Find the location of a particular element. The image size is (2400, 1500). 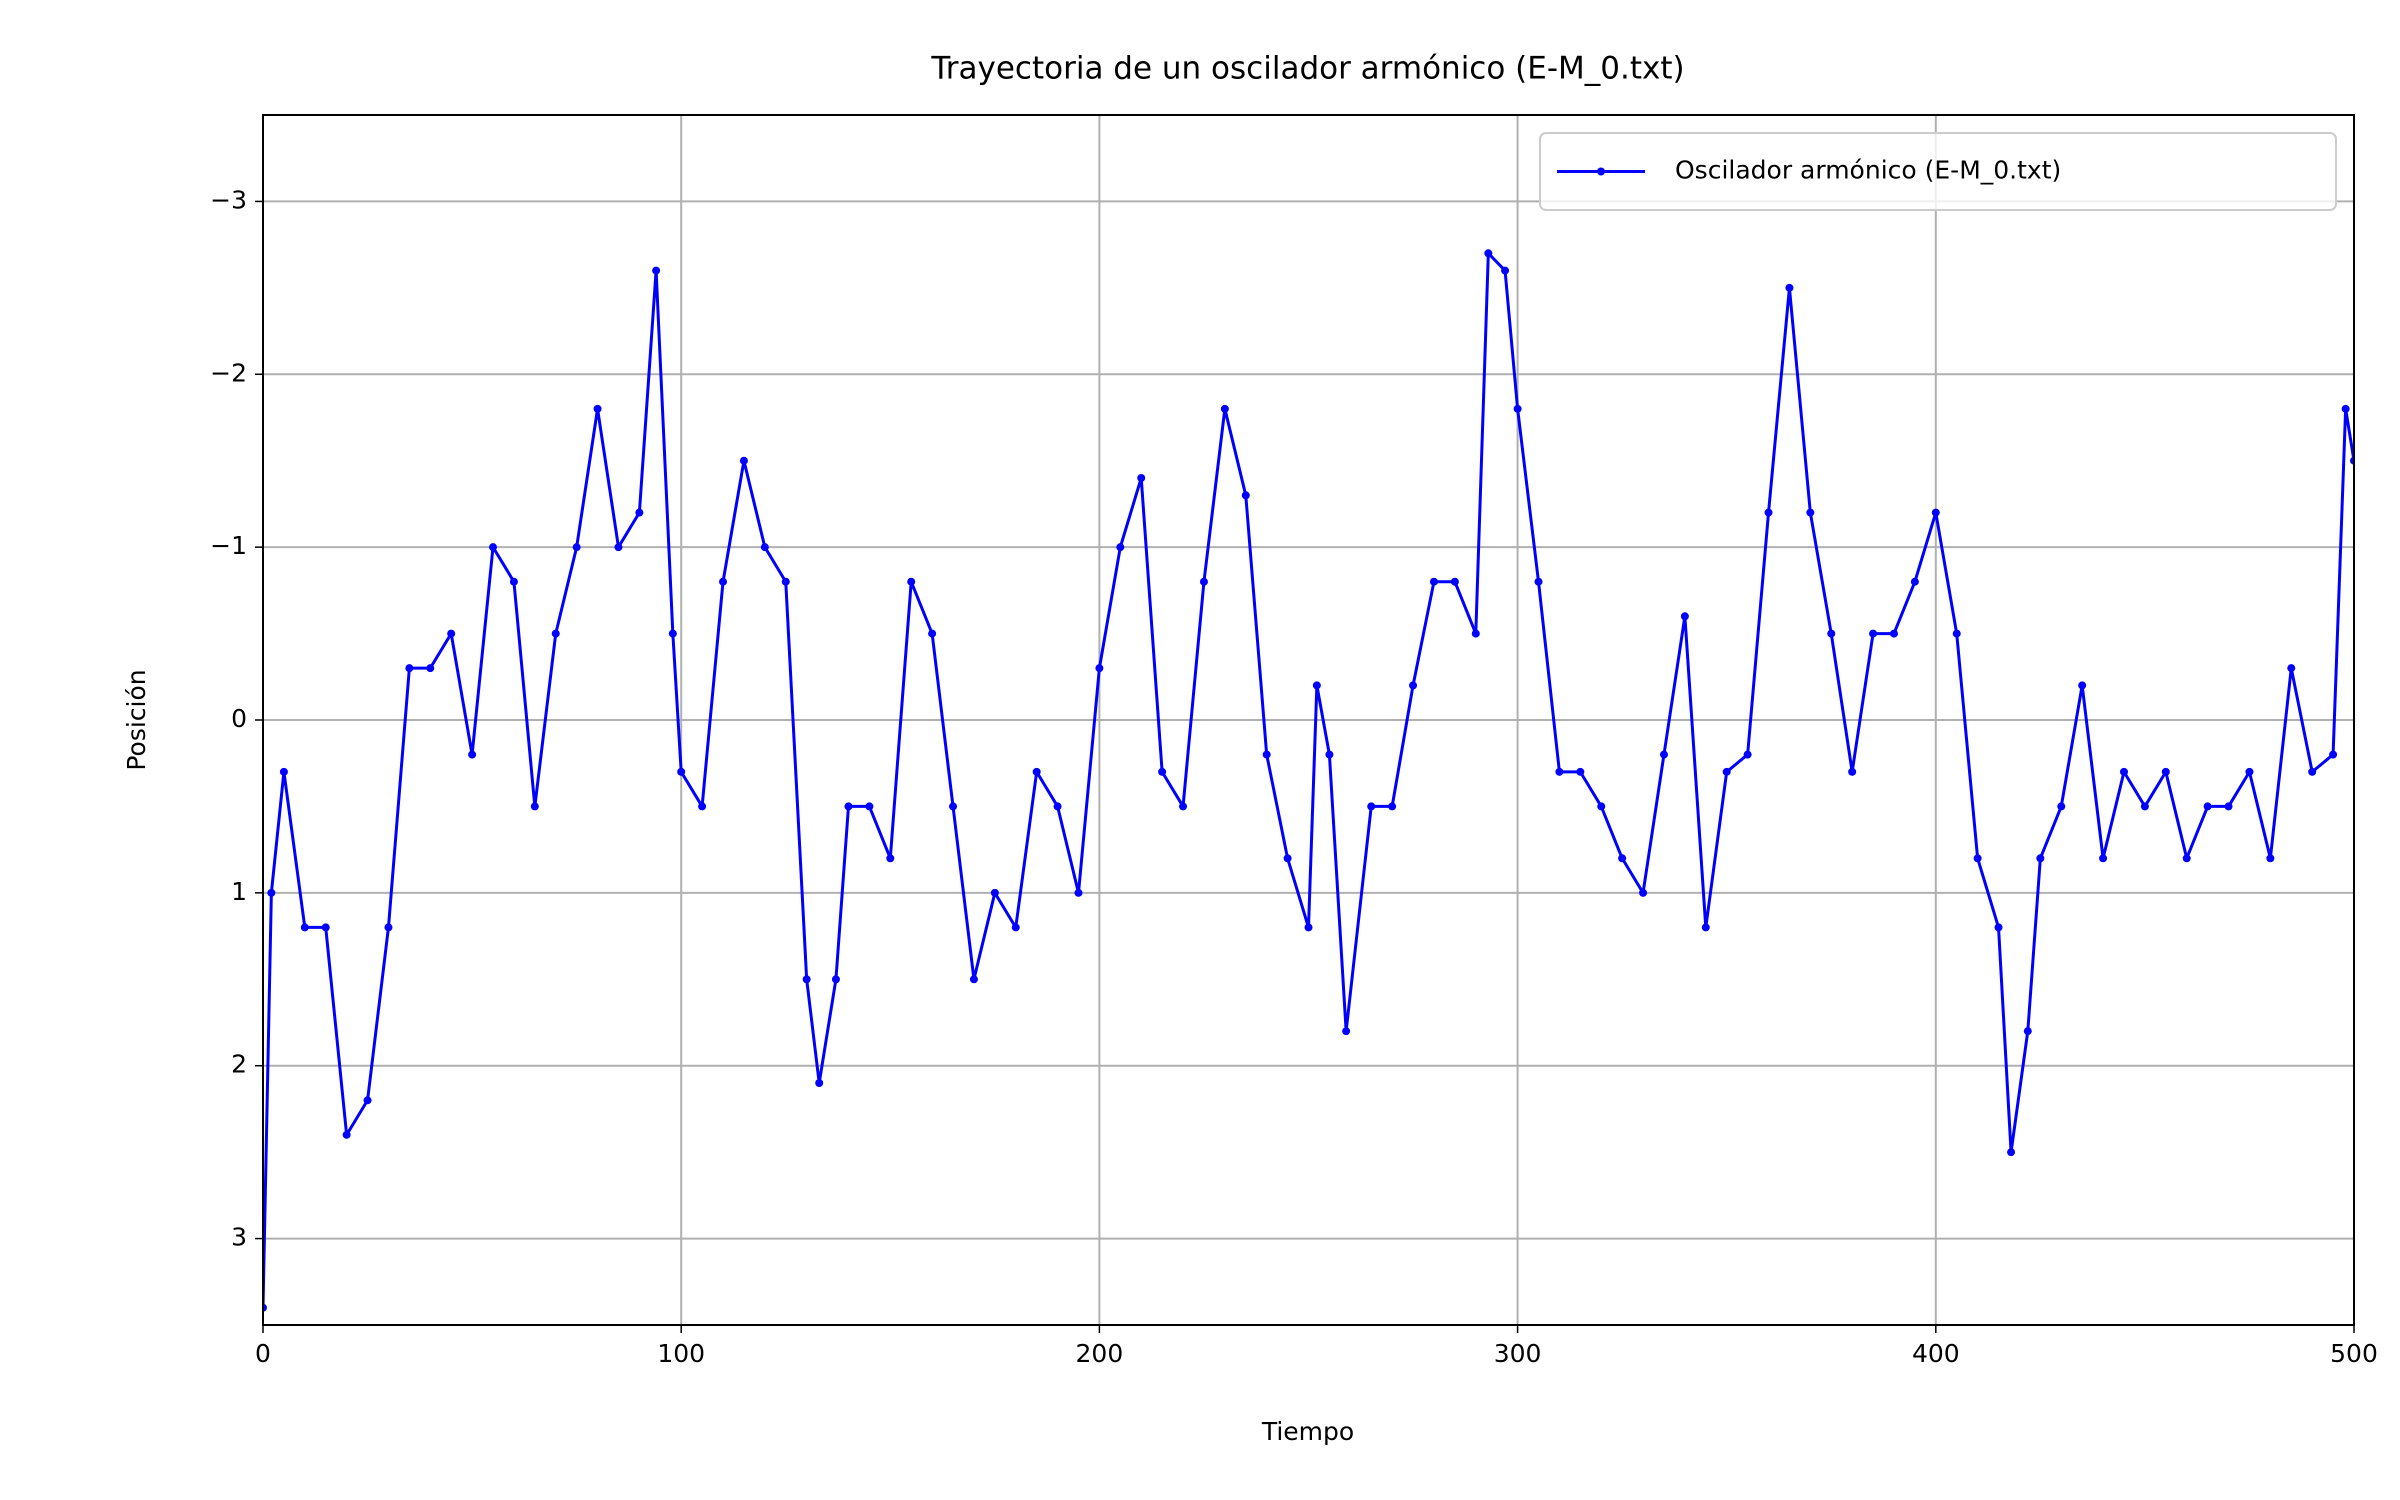

y-tick-label: 1 is located at coordinates (239, 891).